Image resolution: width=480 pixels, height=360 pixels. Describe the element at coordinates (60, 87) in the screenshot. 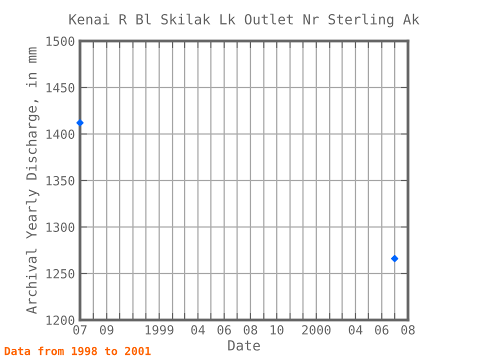

I see `y-tick-label: 1450` at that location.